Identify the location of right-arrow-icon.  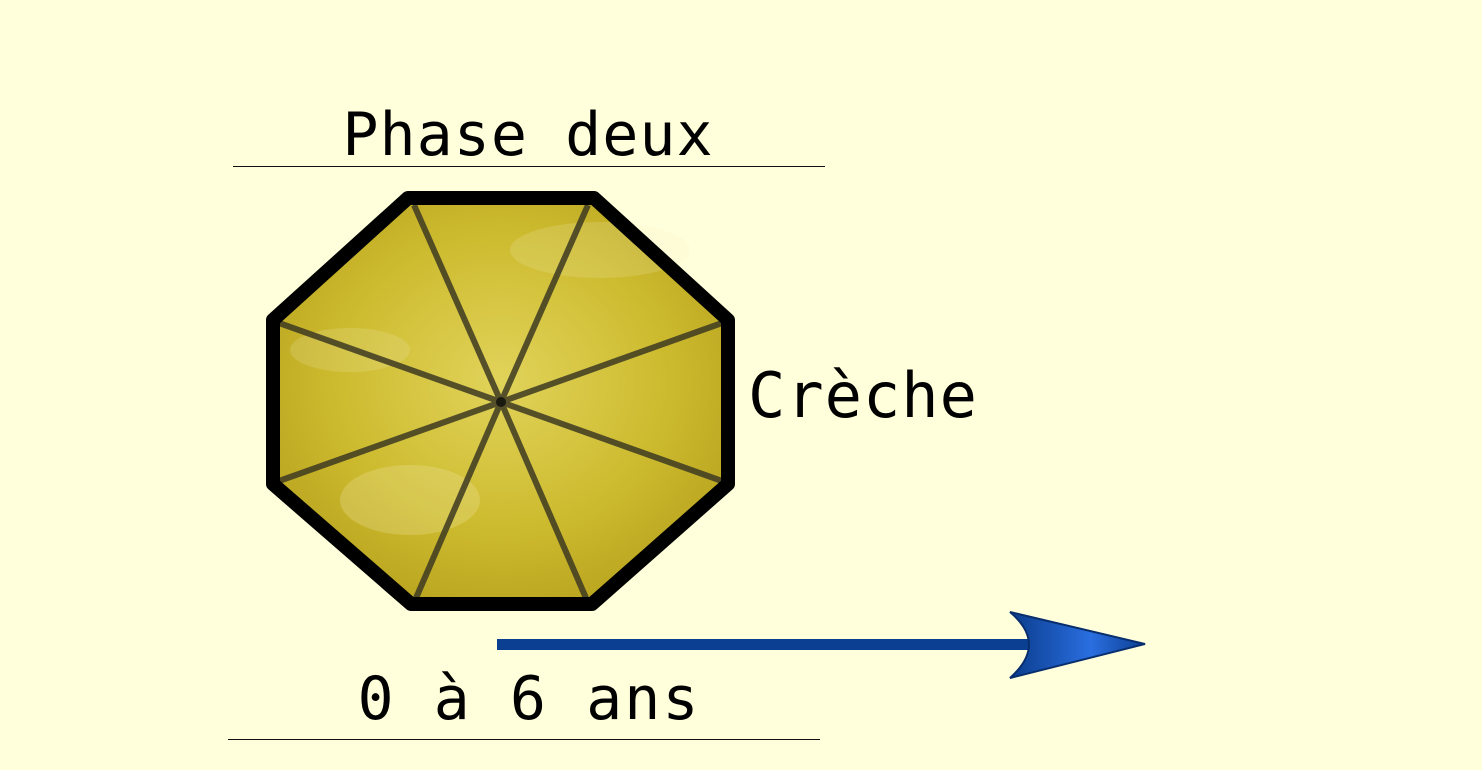
(821, 645).